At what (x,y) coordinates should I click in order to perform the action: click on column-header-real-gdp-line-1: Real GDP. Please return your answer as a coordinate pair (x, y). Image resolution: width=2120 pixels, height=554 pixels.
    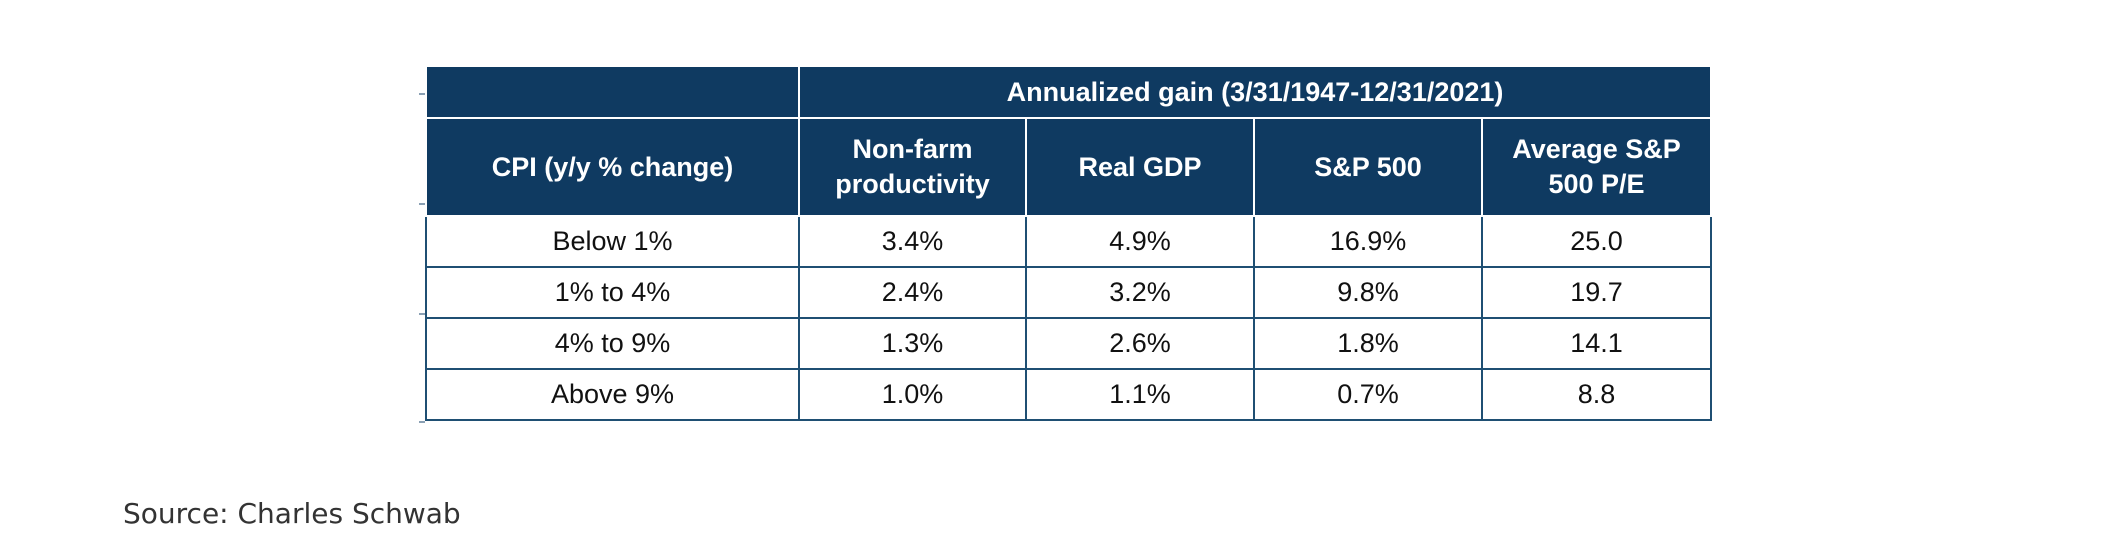
    Looking at the image, I should click on (1140, 166).